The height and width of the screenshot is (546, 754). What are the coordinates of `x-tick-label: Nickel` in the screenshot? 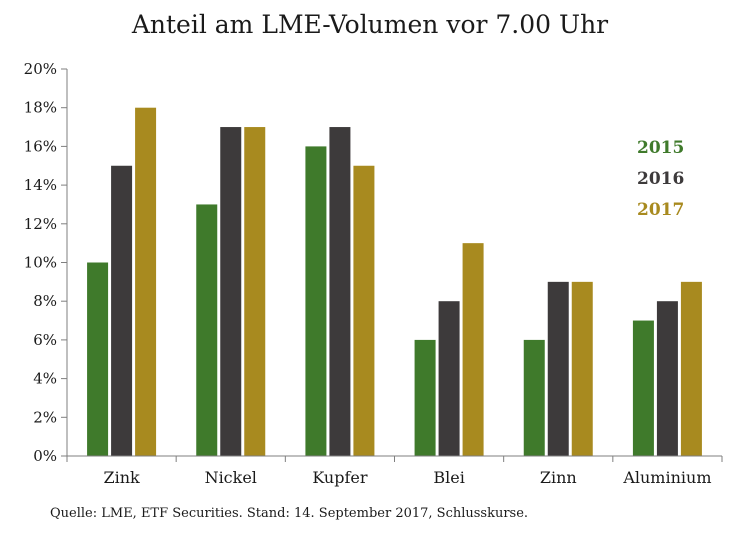 It's located at (231, 477).